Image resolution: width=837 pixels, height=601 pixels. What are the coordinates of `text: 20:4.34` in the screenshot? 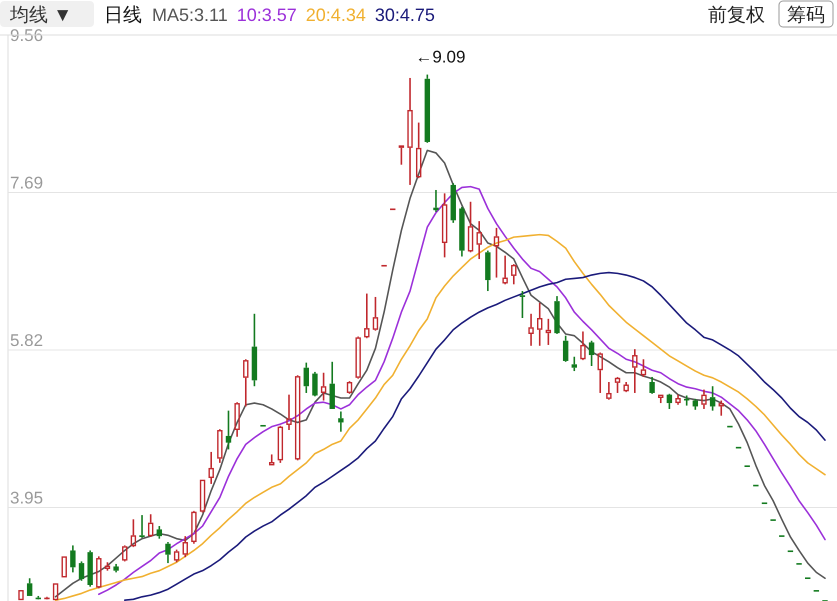 It's located at (336, 15).